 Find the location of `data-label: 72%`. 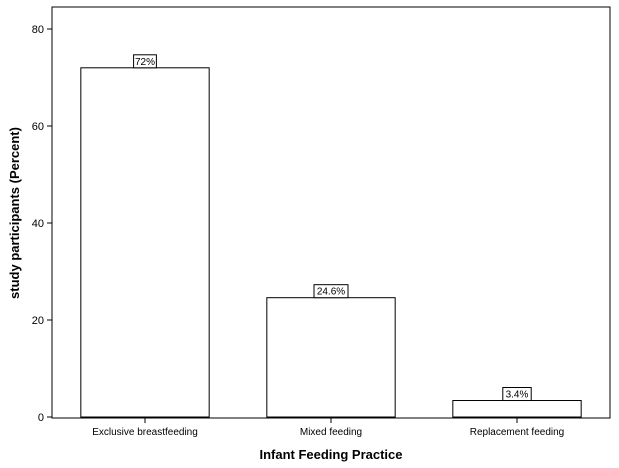

data-label: 72% is located at coordinates (145, 62).